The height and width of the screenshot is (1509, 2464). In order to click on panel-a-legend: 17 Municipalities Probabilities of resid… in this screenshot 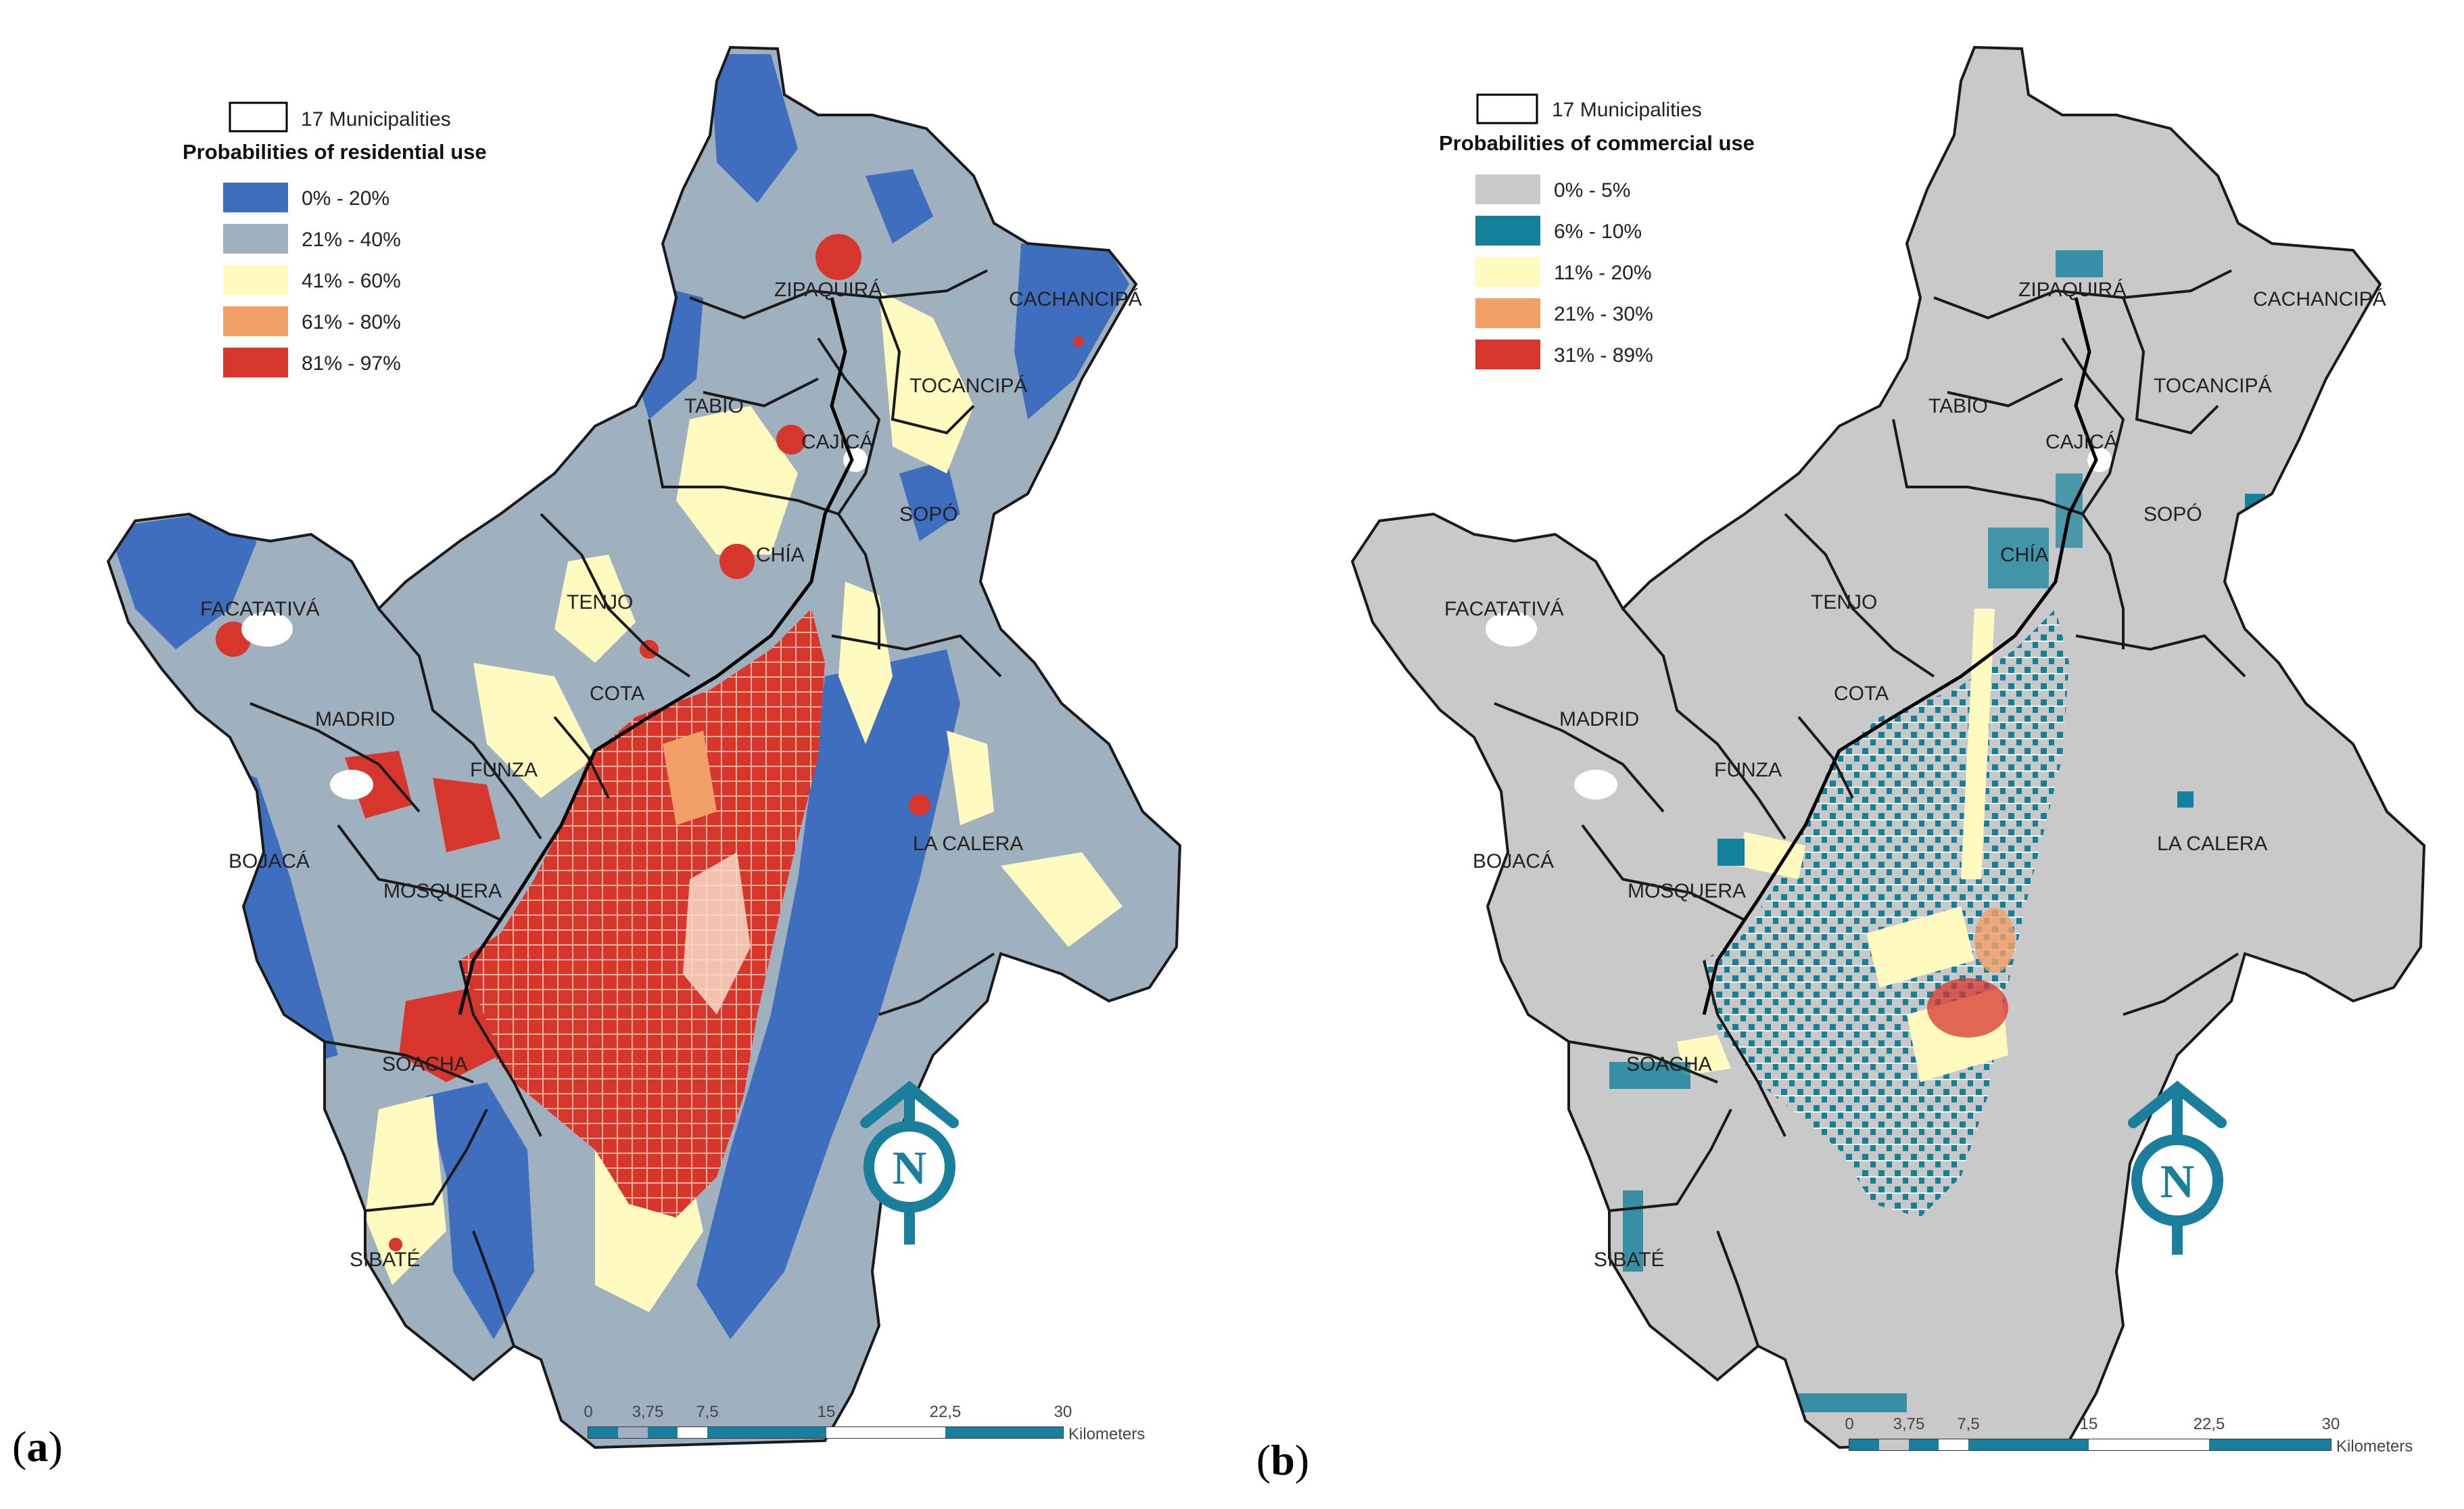, I will do `click(335, 239)`.